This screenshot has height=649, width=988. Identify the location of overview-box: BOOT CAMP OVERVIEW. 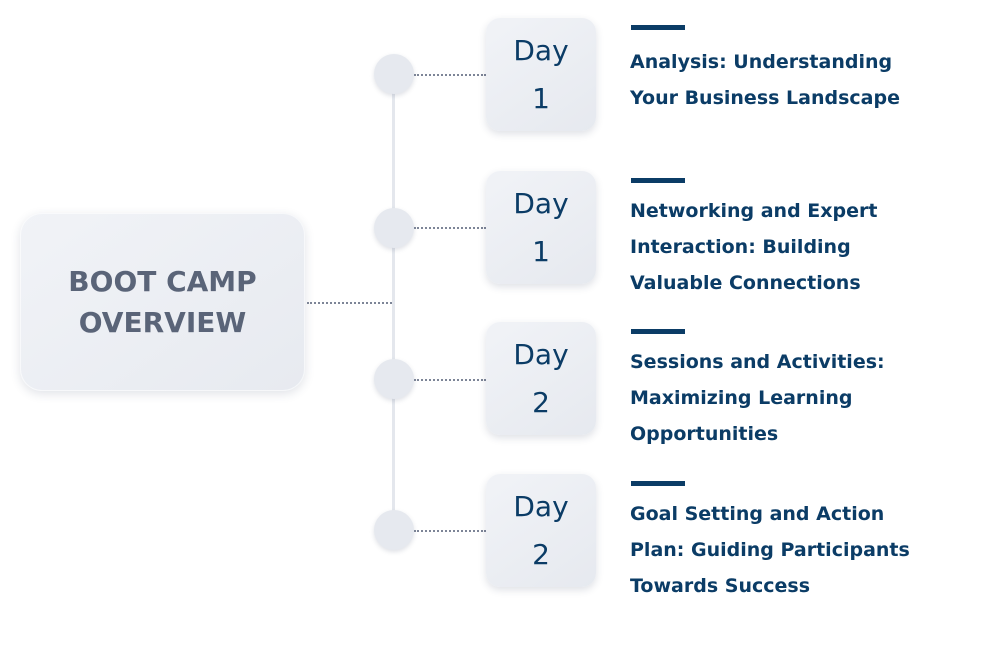
(162, 302).